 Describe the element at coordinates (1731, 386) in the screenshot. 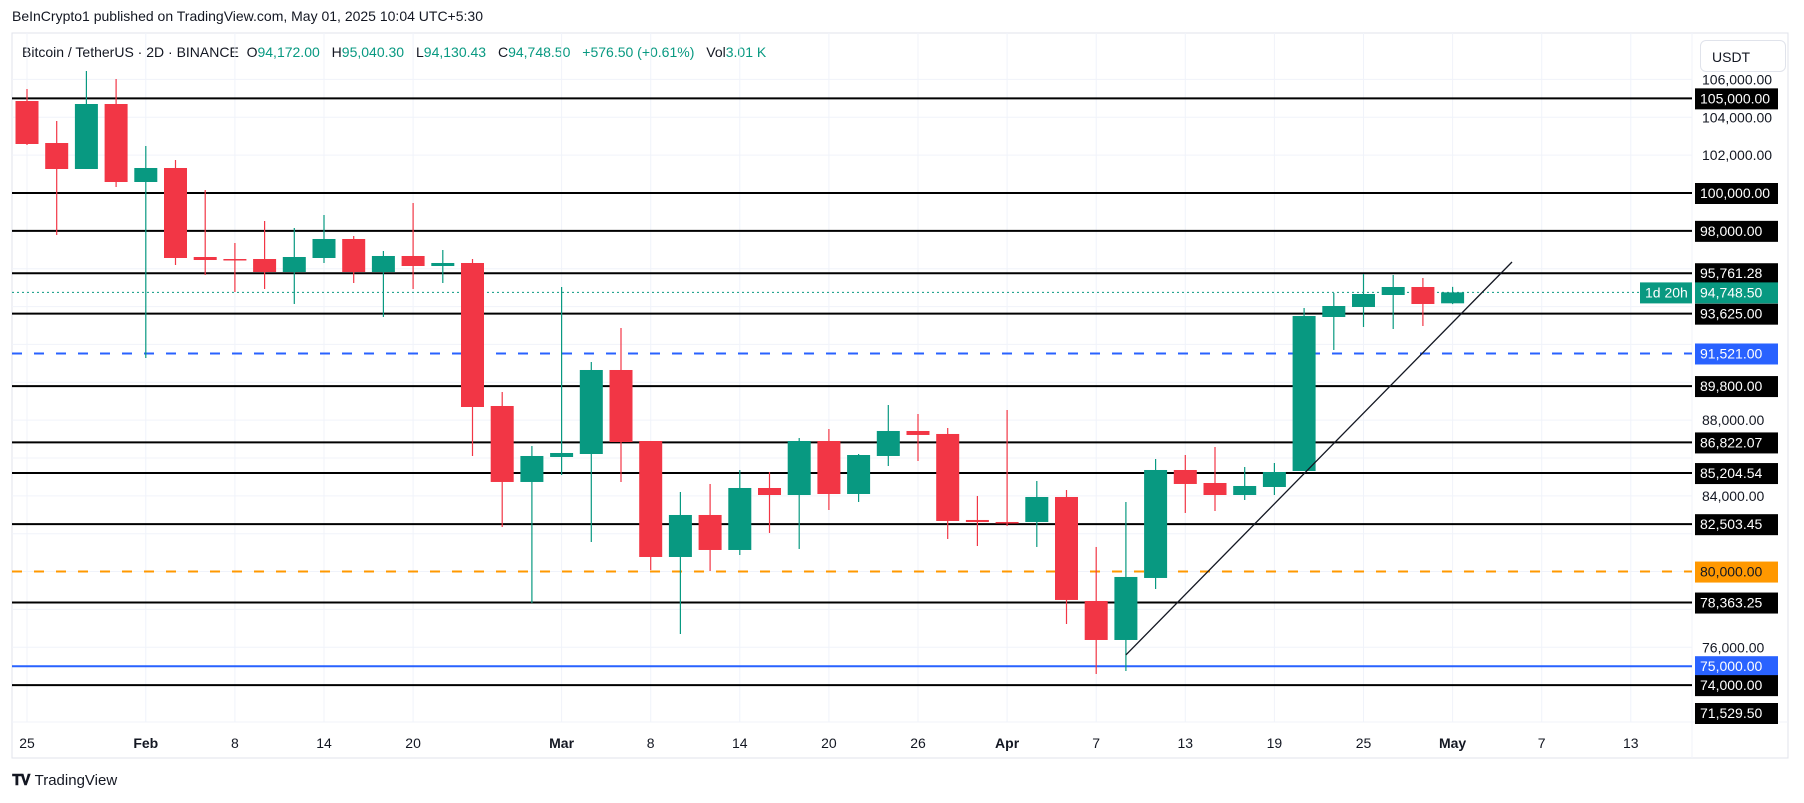

I see `price-tag-label: 89,800.00` at that location.